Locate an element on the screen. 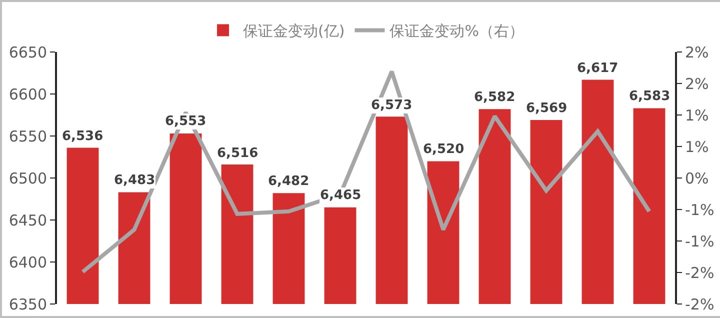 The width and height of the screenshot is (720, 318). data-label: 6,516 is located at coordinates (237, 153).